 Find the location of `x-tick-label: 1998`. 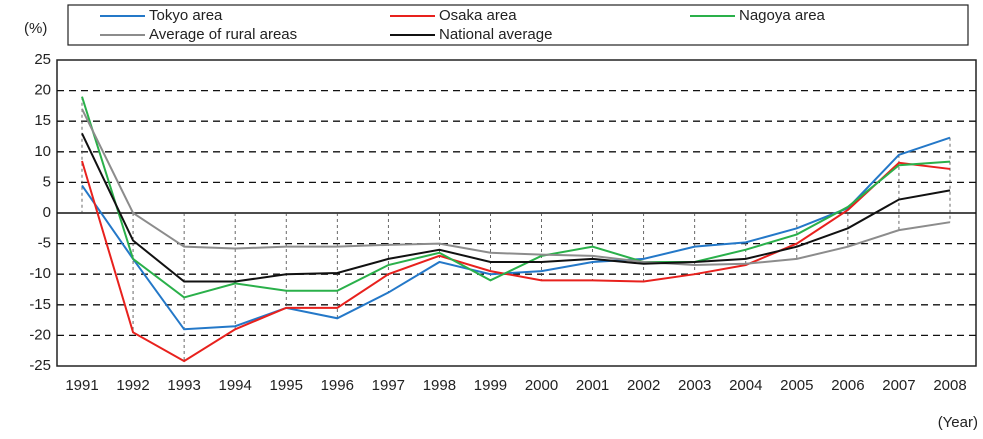

x-tick-label: 1998 is located at coordinates (439, 385).